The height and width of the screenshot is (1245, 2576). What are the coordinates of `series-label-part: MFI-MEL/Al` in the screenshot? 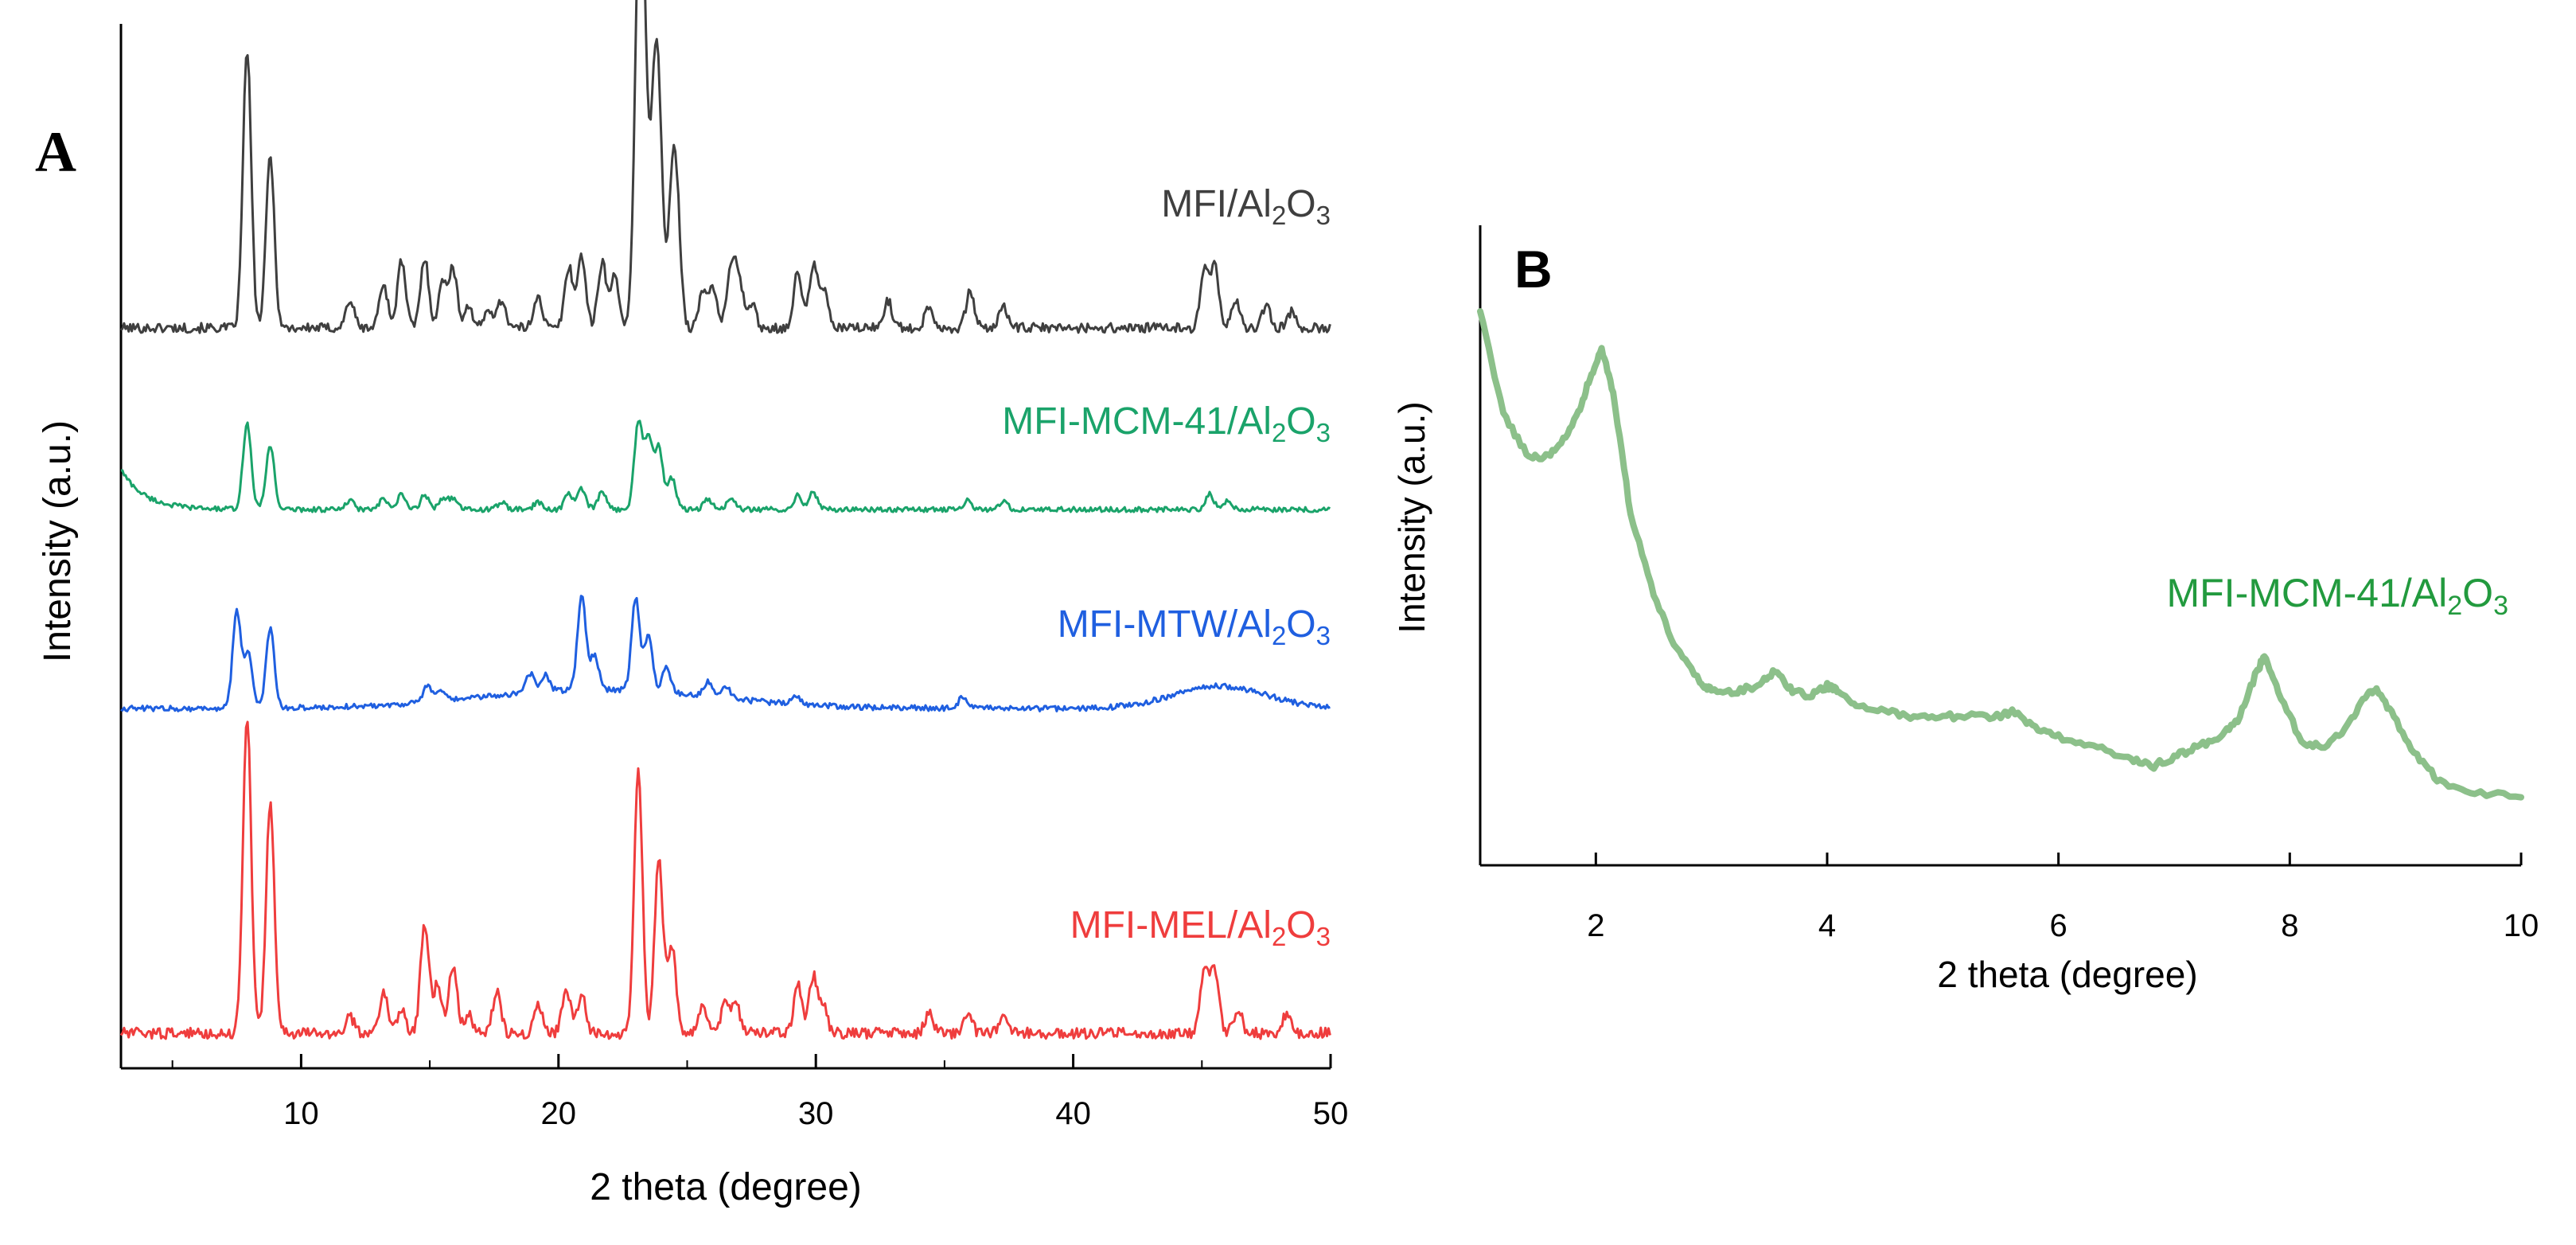 It's located at (1171, 925).